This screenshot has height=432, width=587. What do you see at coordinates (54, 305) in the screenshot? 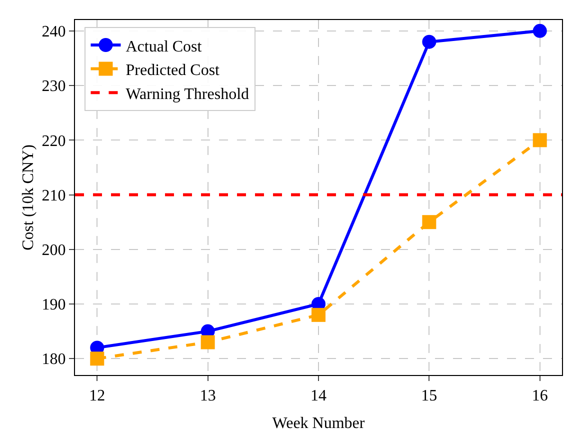
I see `y-tick-label: 190` at bounding box center [54, 305].